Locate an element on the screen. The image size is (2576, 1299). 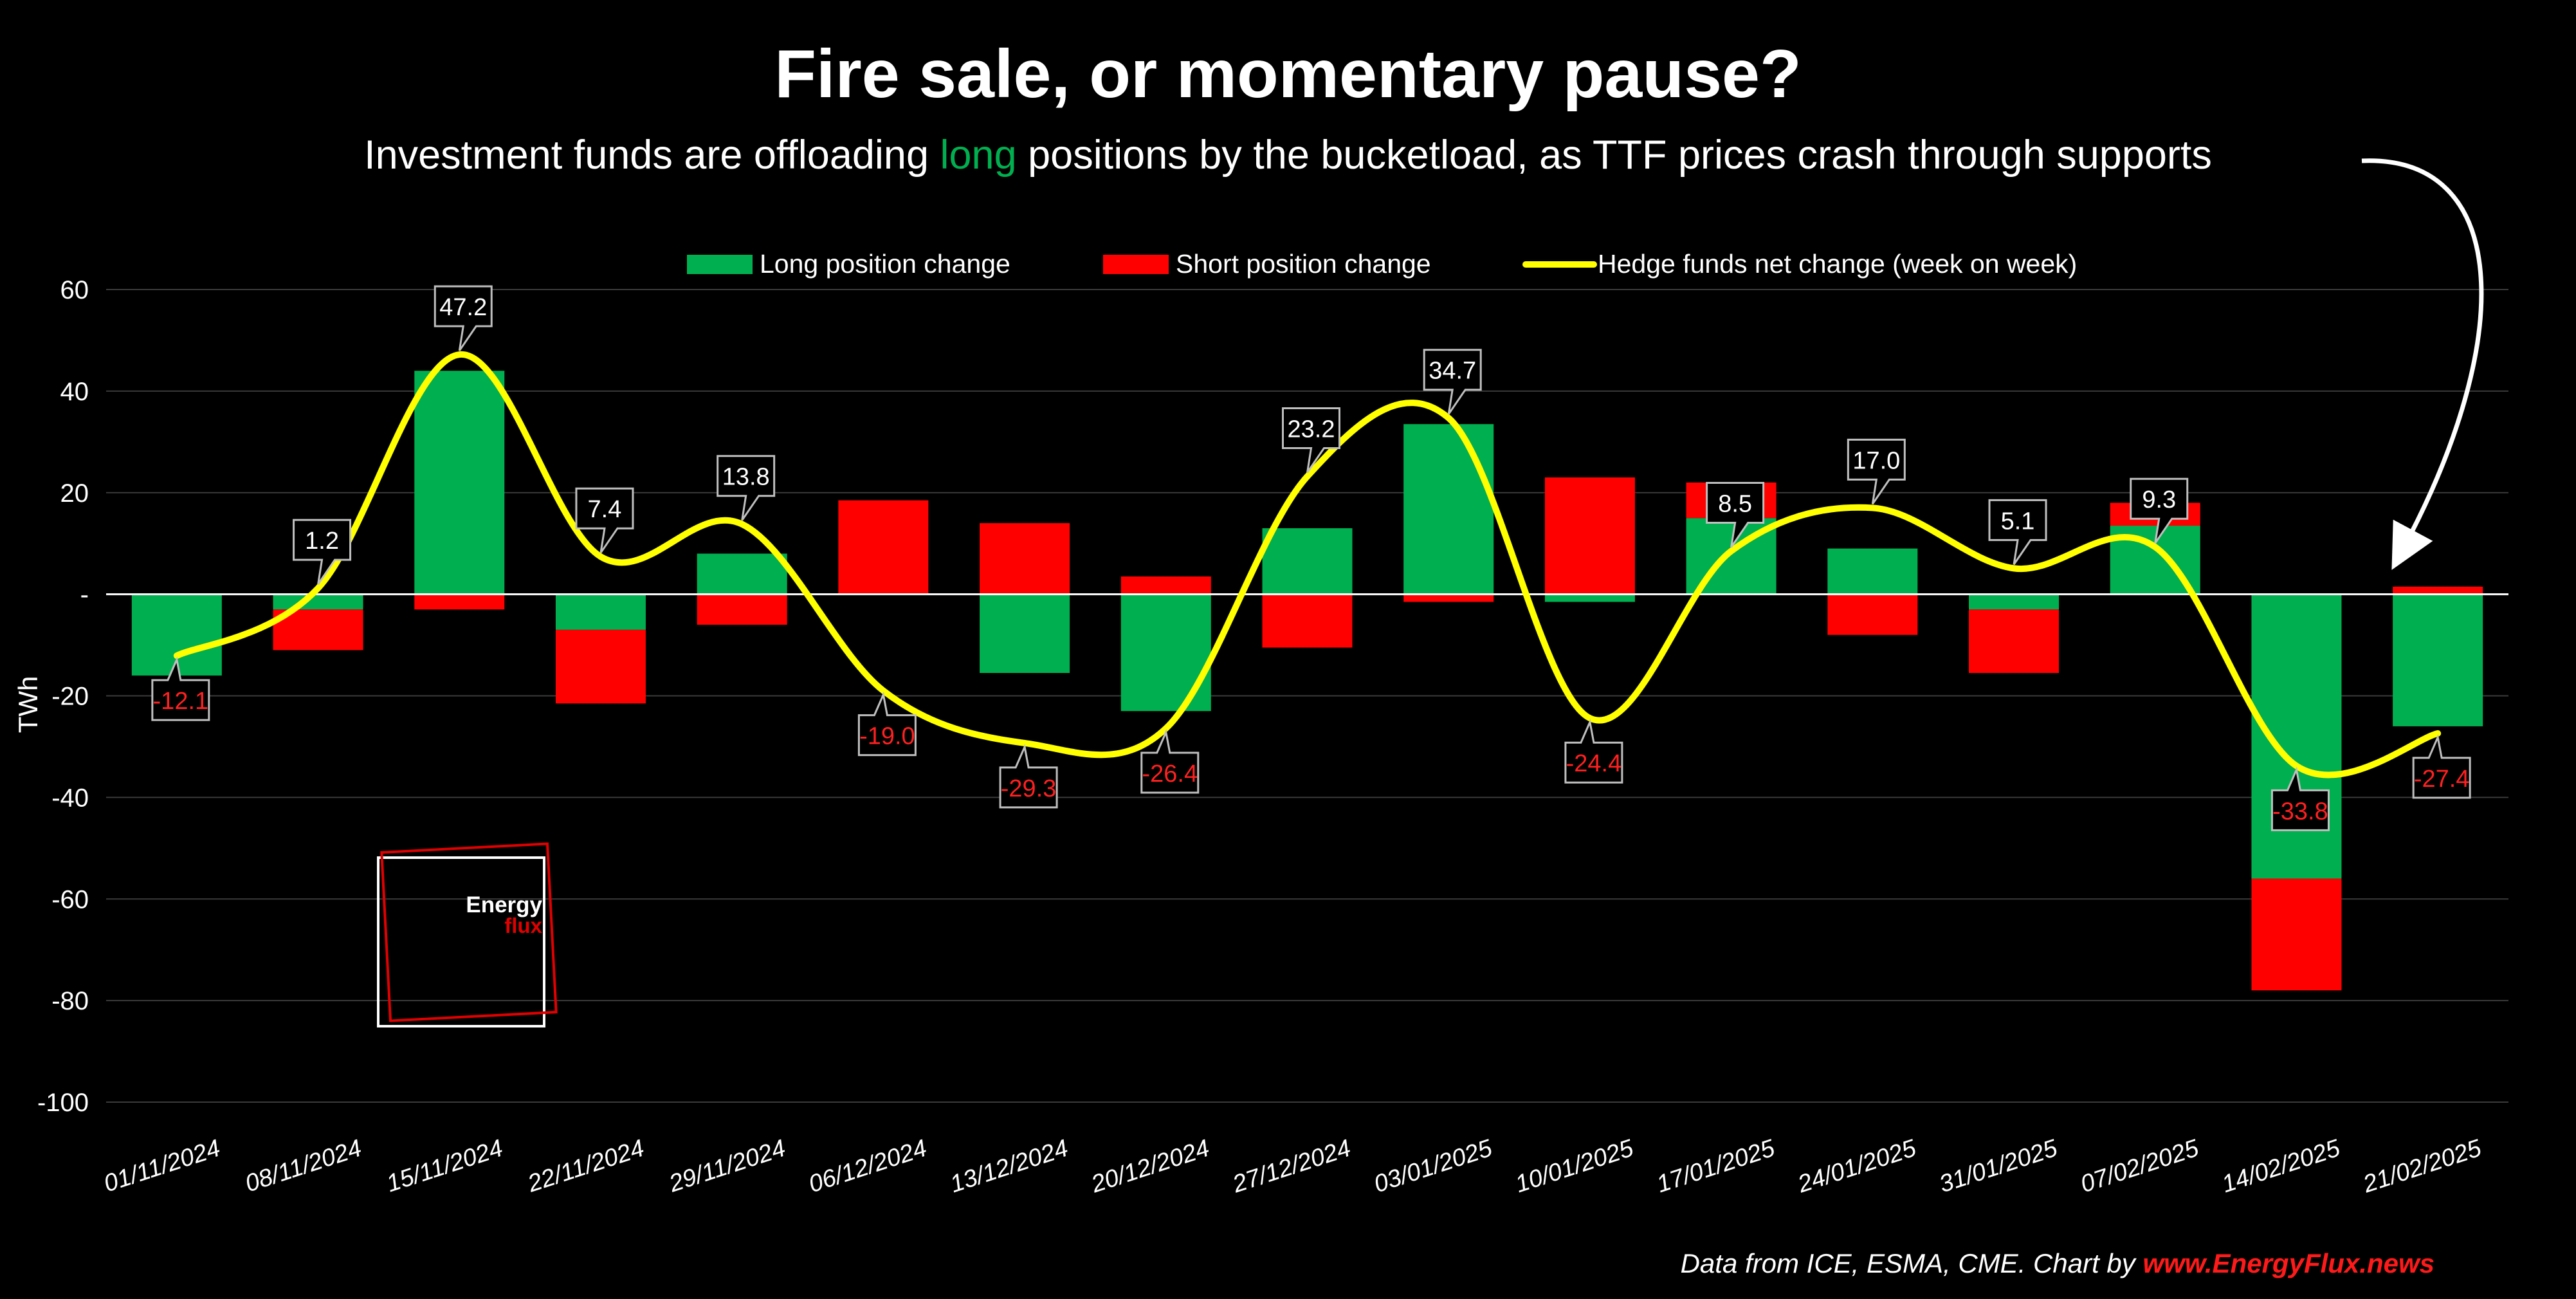
data-label: 8.5 is located at coordinates (1735, 515).